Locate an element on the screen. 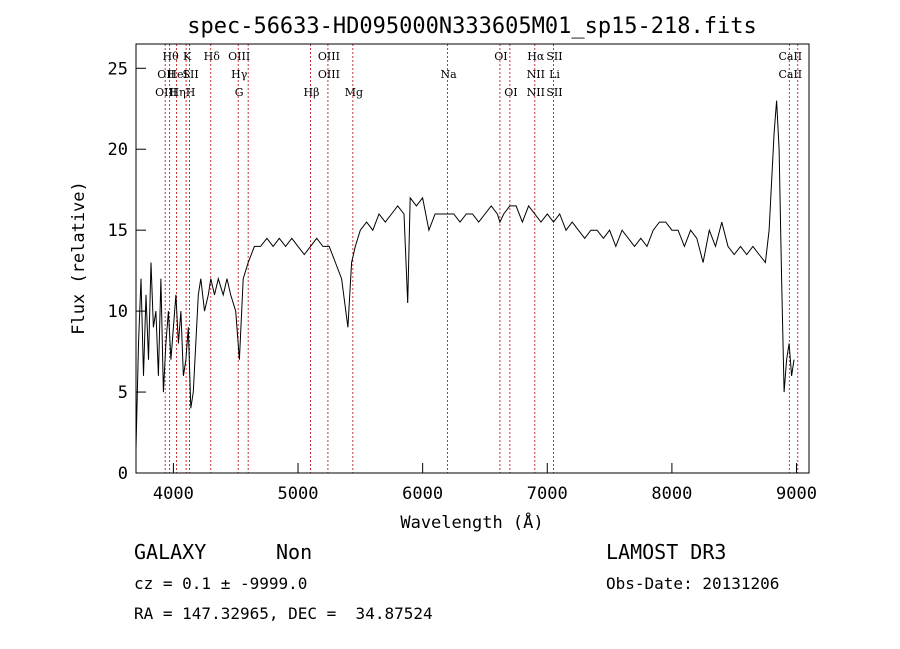  x-axis: 4000 5000 6000 7000 8000 9000 is located at coordinates (485, 483).